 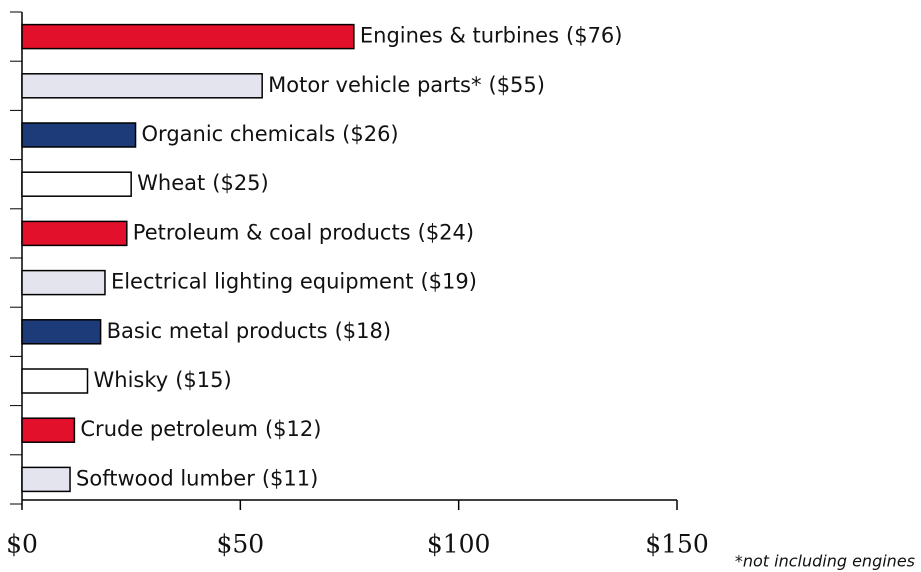 I want to click on value-label: ($26), so click(x=370, y=134).